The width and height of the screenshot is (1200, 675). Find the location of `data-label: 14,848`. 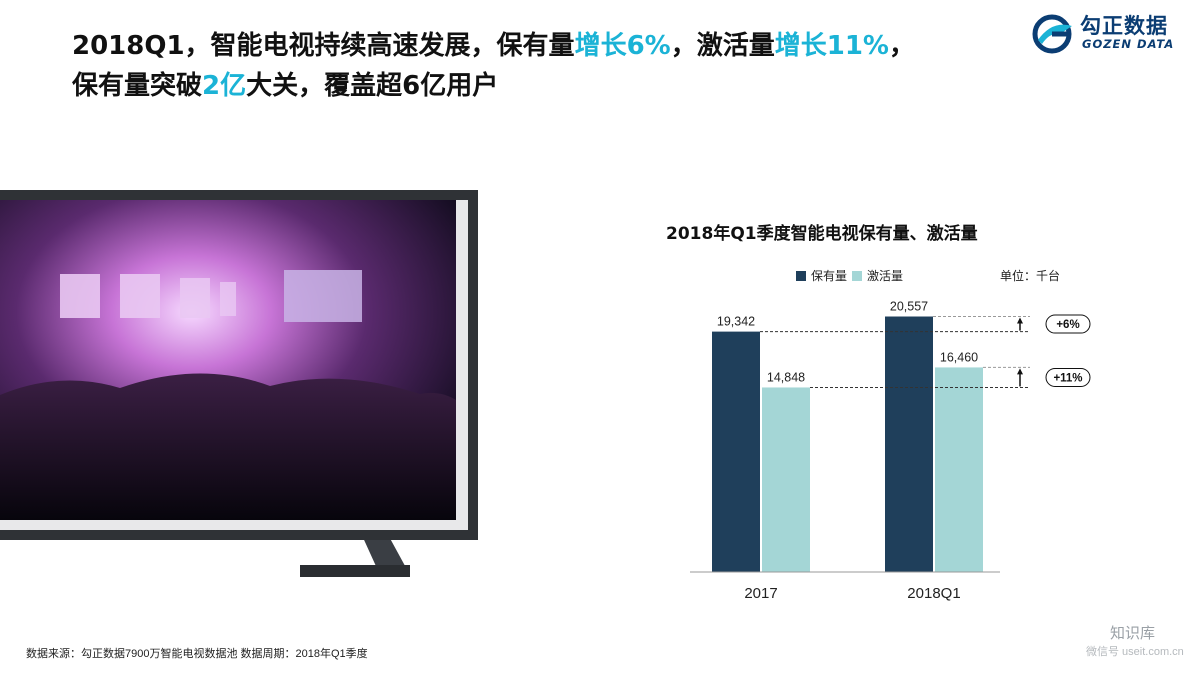

data-label: 14,848 is located at coordinates (786, 377).